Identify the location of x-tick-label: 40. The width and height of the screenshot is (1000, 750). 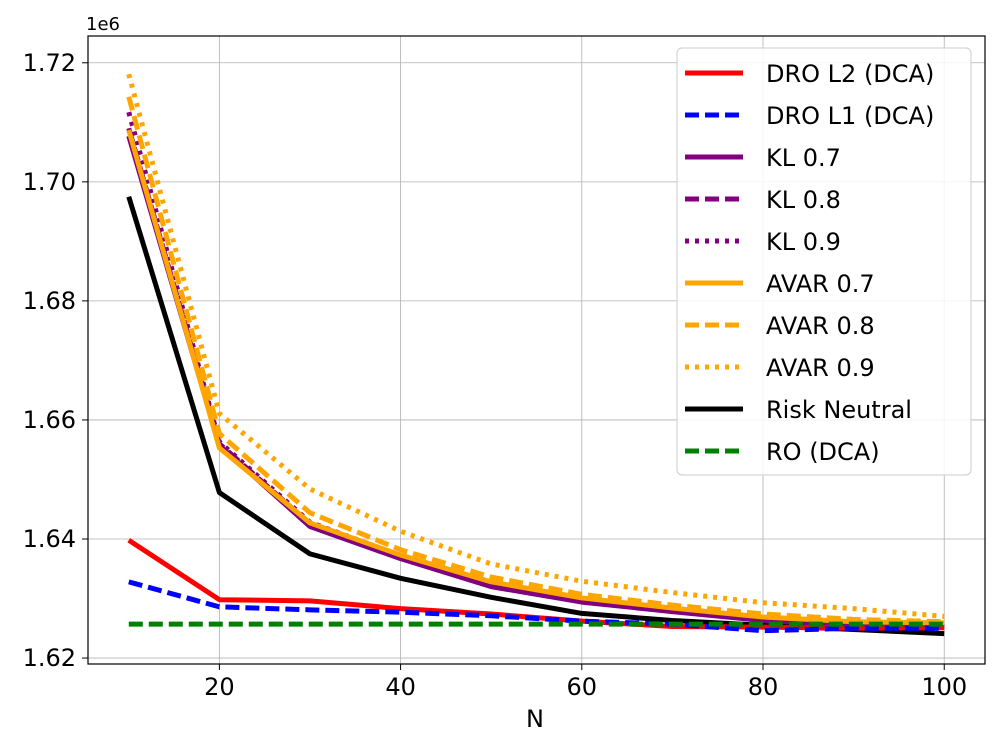
(400, 687).